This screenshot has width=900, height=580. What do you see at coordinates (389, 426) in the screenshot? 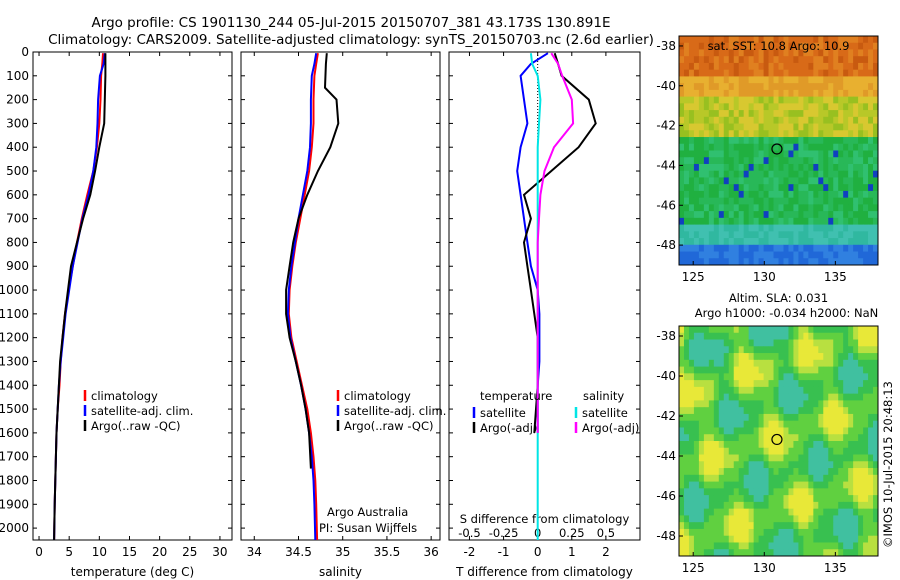
I see `salinity-legend-label: Argo(..raw -QC)` at bounding box center [389, 426].